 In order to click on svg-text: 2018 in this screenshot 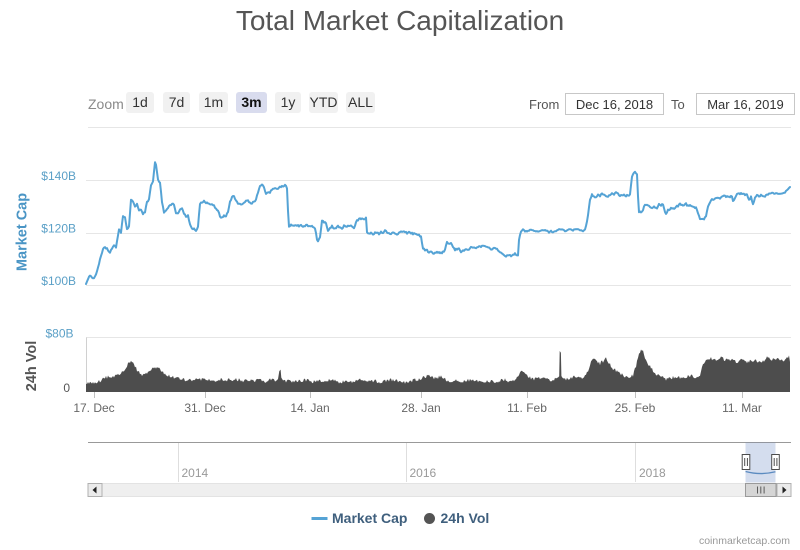, I will do `click(652, 473)`.